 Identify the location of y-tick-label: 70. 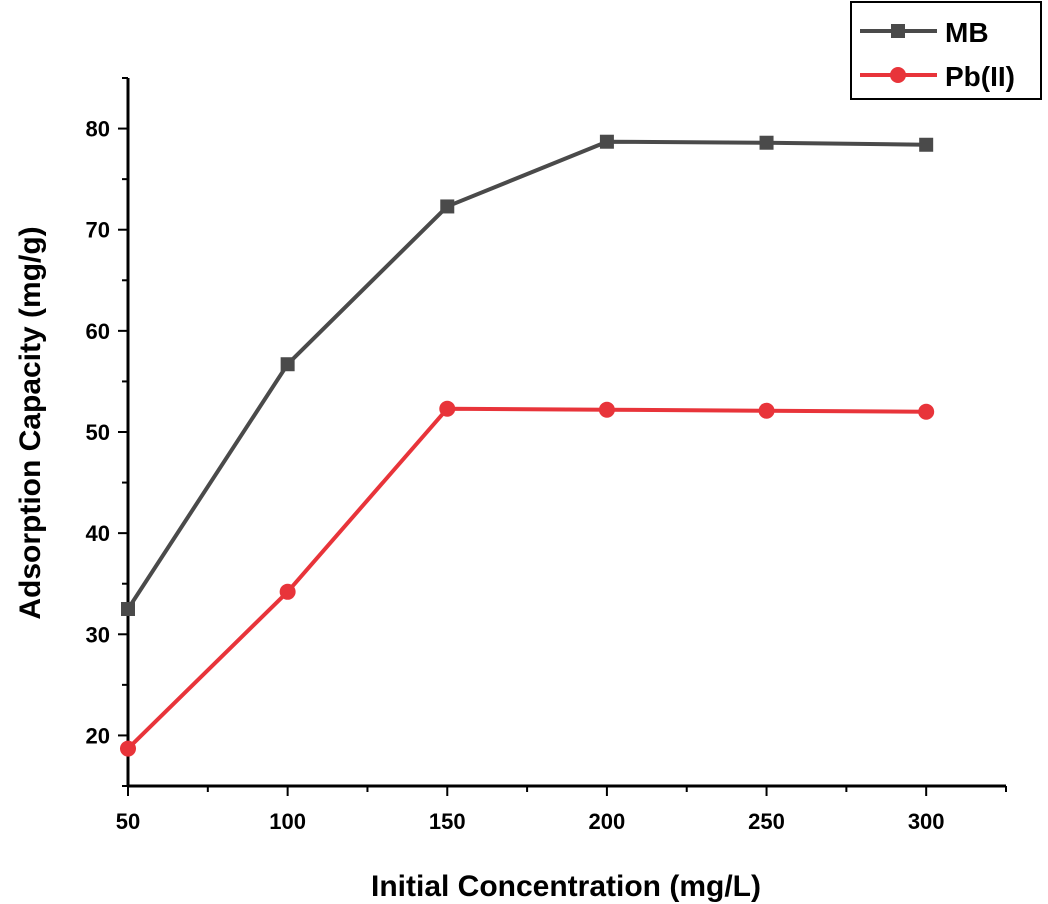
(98, 230).